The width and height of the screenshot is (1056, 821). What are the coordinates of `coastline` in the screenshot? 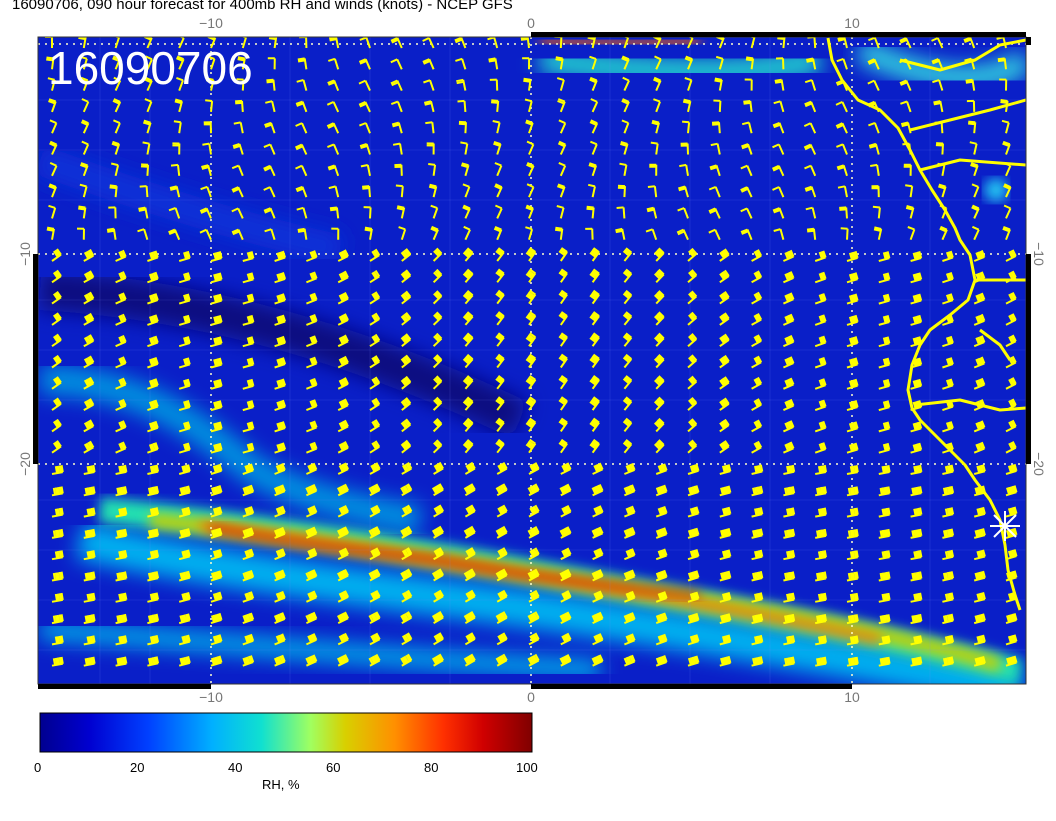 It's located at (926, 324).